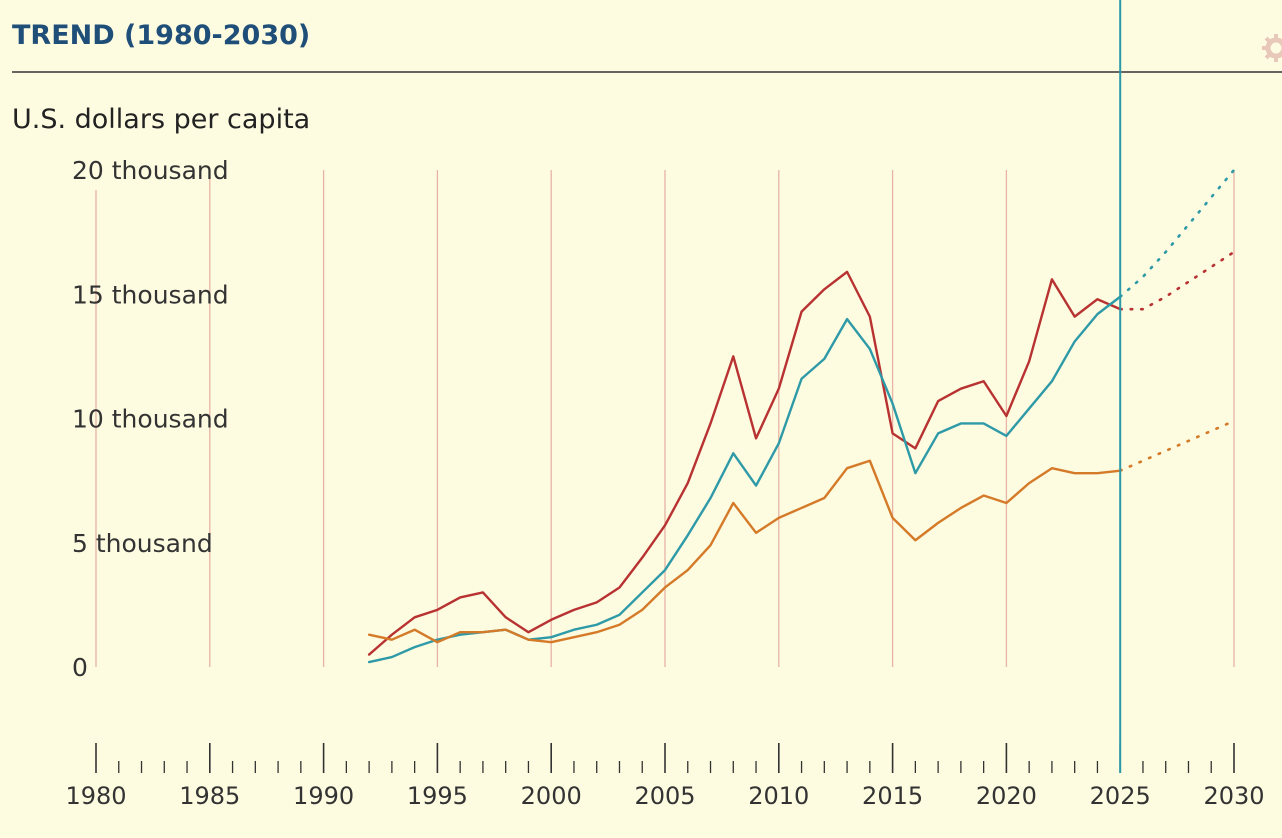 The width and height of the screenshot is (1282, 838). I want to click on x-tick-label: 1985, so click(209, 796).